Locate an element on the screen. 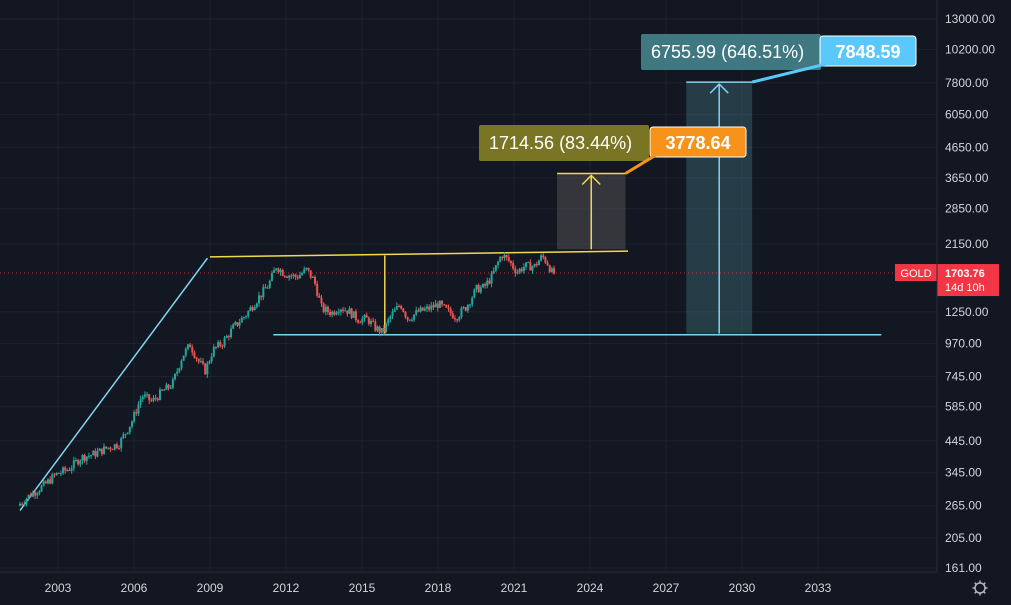 The width and height of the screenshot is (1011, 605). projection-blue-arrow-head is located at coordinates (719, 88).